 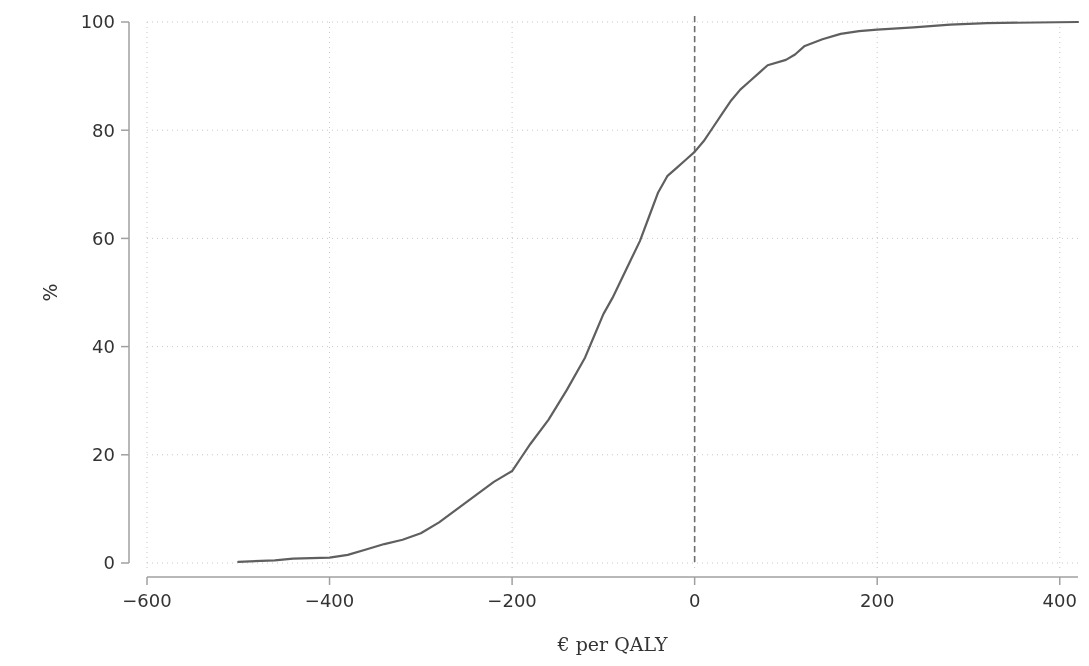 I want to click on x-tick-label: 400, so click(x=1059, y=600).